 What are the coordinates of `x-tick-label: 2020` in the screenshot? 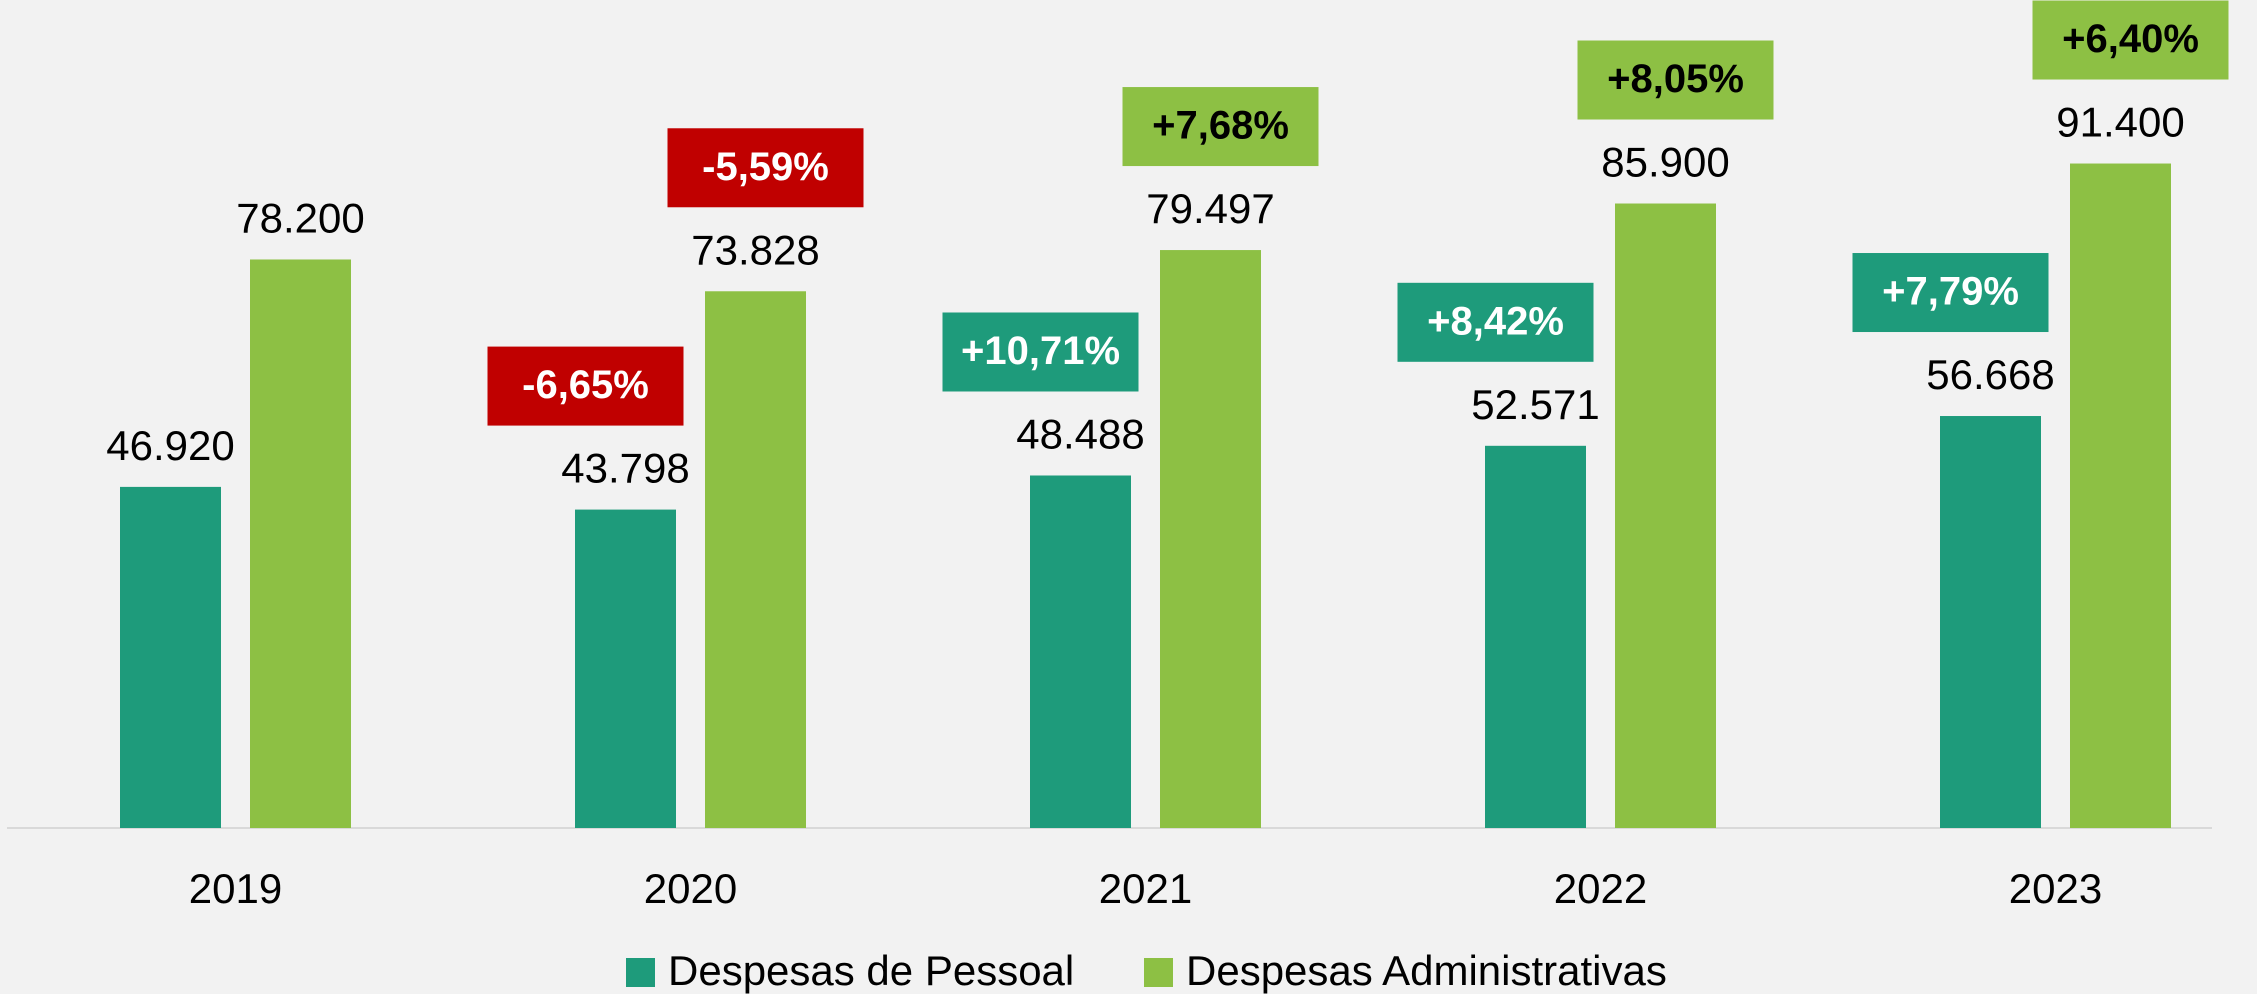 It's located at (690, 888).